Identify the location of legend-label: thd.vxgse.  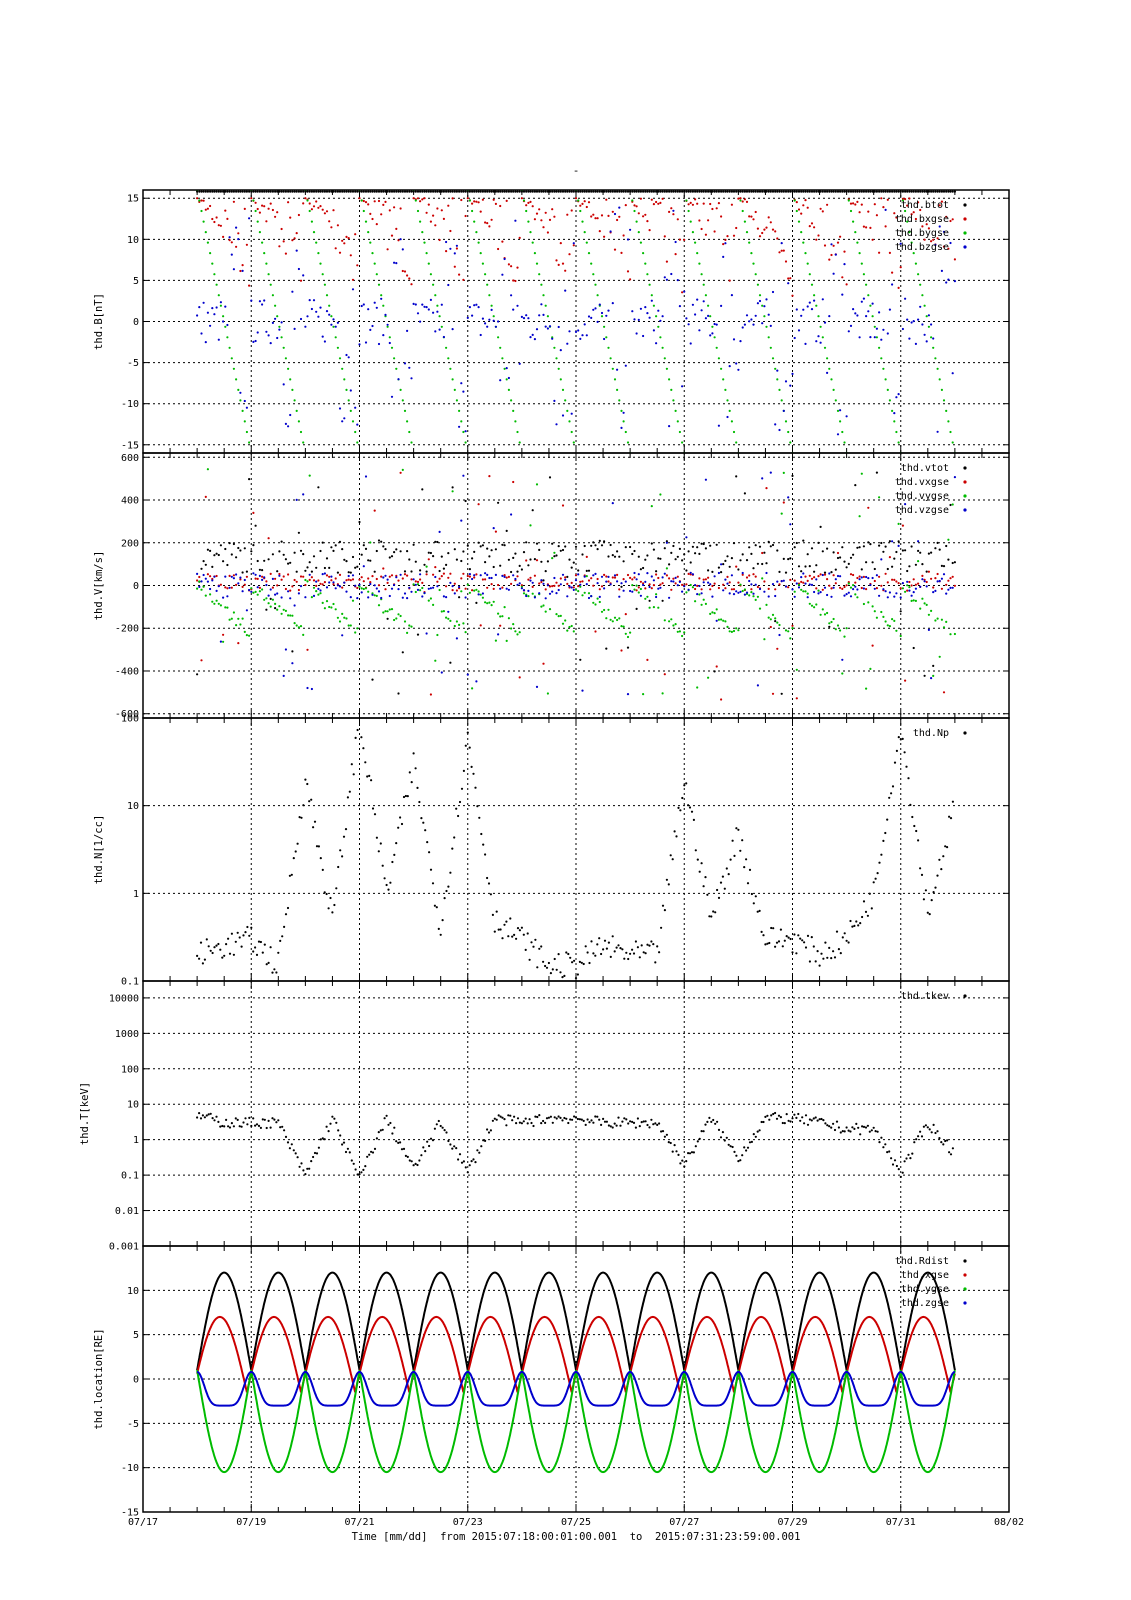
(922, 482).